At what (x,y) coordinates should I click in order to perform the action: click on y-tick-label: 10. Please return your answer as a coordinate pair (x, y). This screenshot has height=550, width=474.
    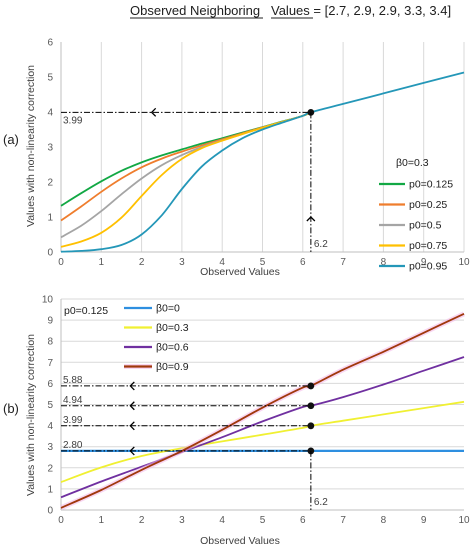
    Looking at the image, I should click on (48, 300).